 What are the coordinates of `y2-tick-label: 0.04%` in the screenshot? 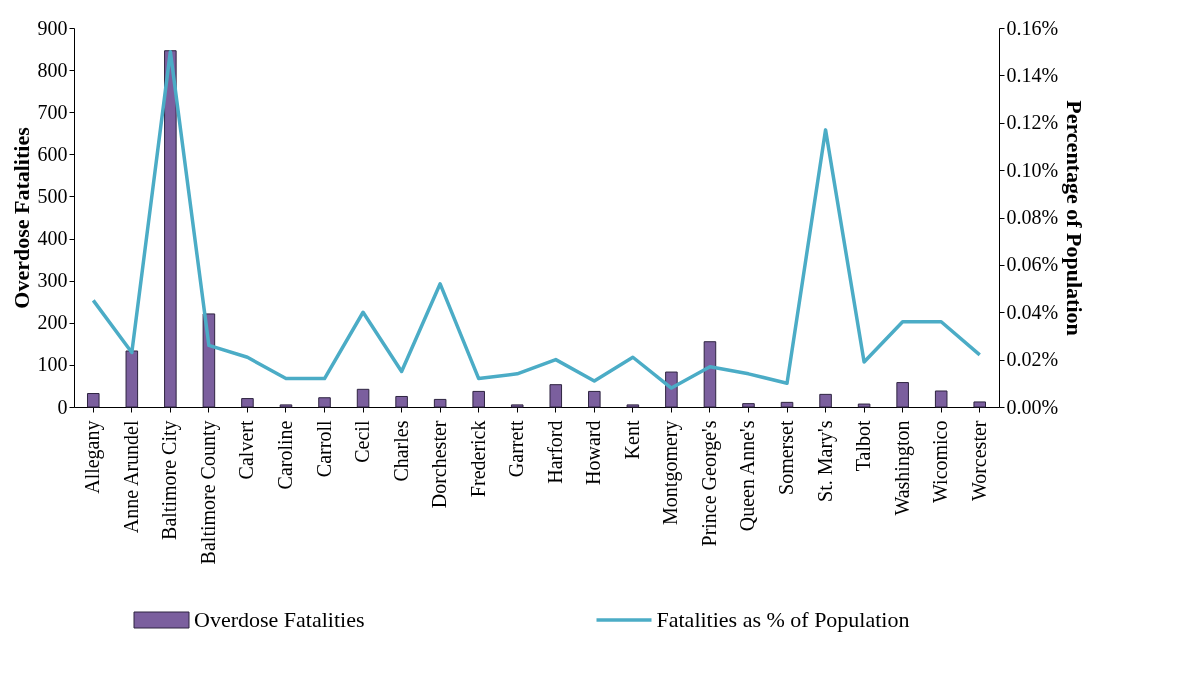 It's located at (1032, 311).